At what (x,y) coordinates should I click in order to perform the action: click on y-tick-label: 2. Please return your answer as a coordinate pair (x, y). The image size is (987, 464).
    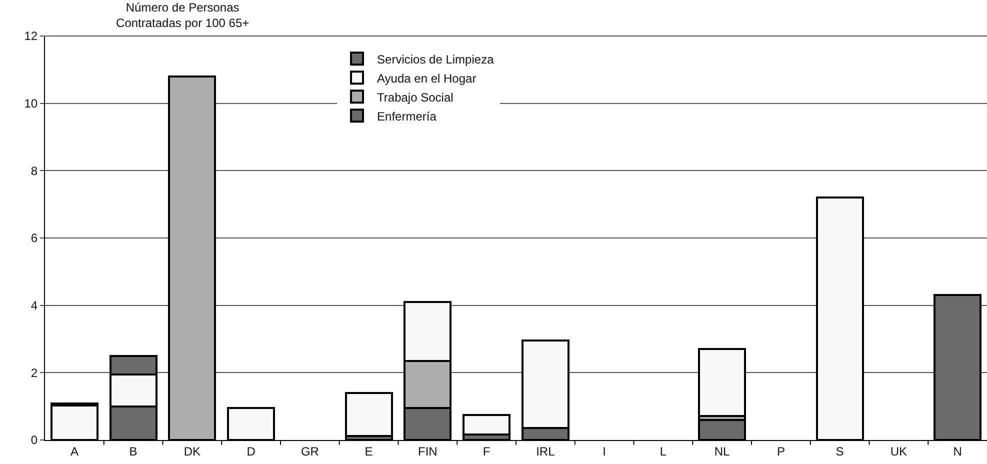
    Looking at the image, I should click on (34, 373).